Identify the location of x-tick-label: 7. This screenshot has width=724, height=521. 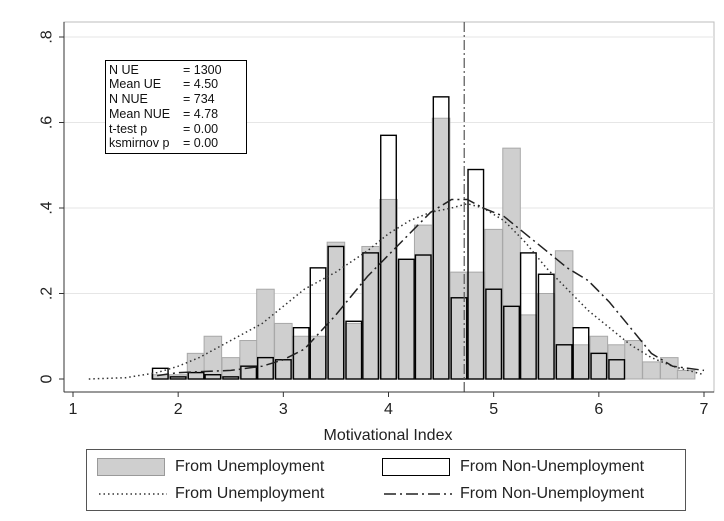
(704, 409).